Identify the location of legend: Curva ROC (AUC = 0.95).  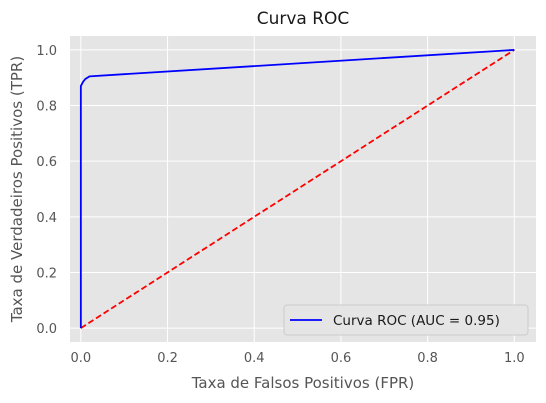
(406, 320).